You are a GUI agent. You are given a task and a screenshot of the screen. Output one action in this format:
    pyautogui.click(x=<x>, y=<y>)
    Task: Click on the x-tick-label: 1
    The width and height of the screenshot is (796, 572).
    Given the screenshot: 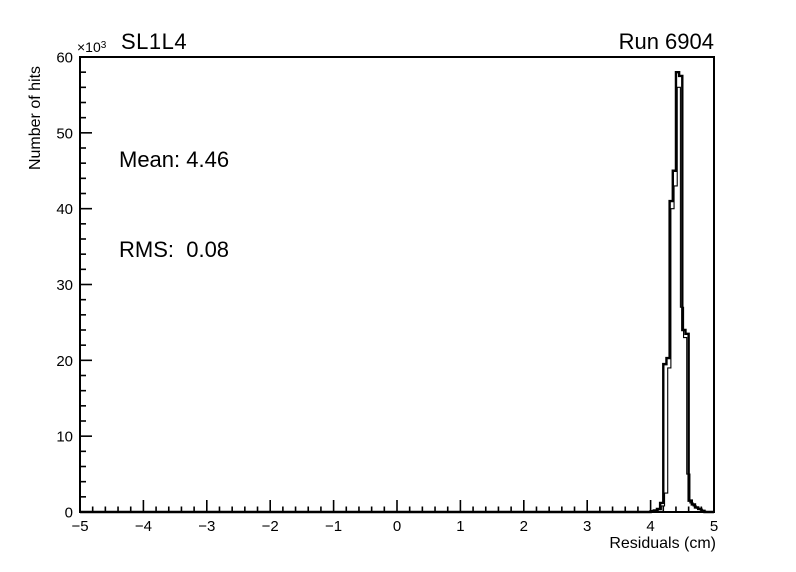 What is the action you would take?
    pyautogui.click(x=460, y=526)
    